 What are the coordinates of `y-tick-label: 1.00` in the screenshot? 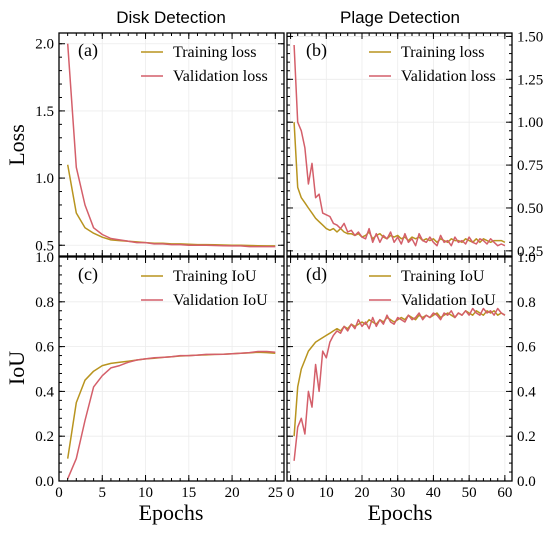 It's located at (530, 123).